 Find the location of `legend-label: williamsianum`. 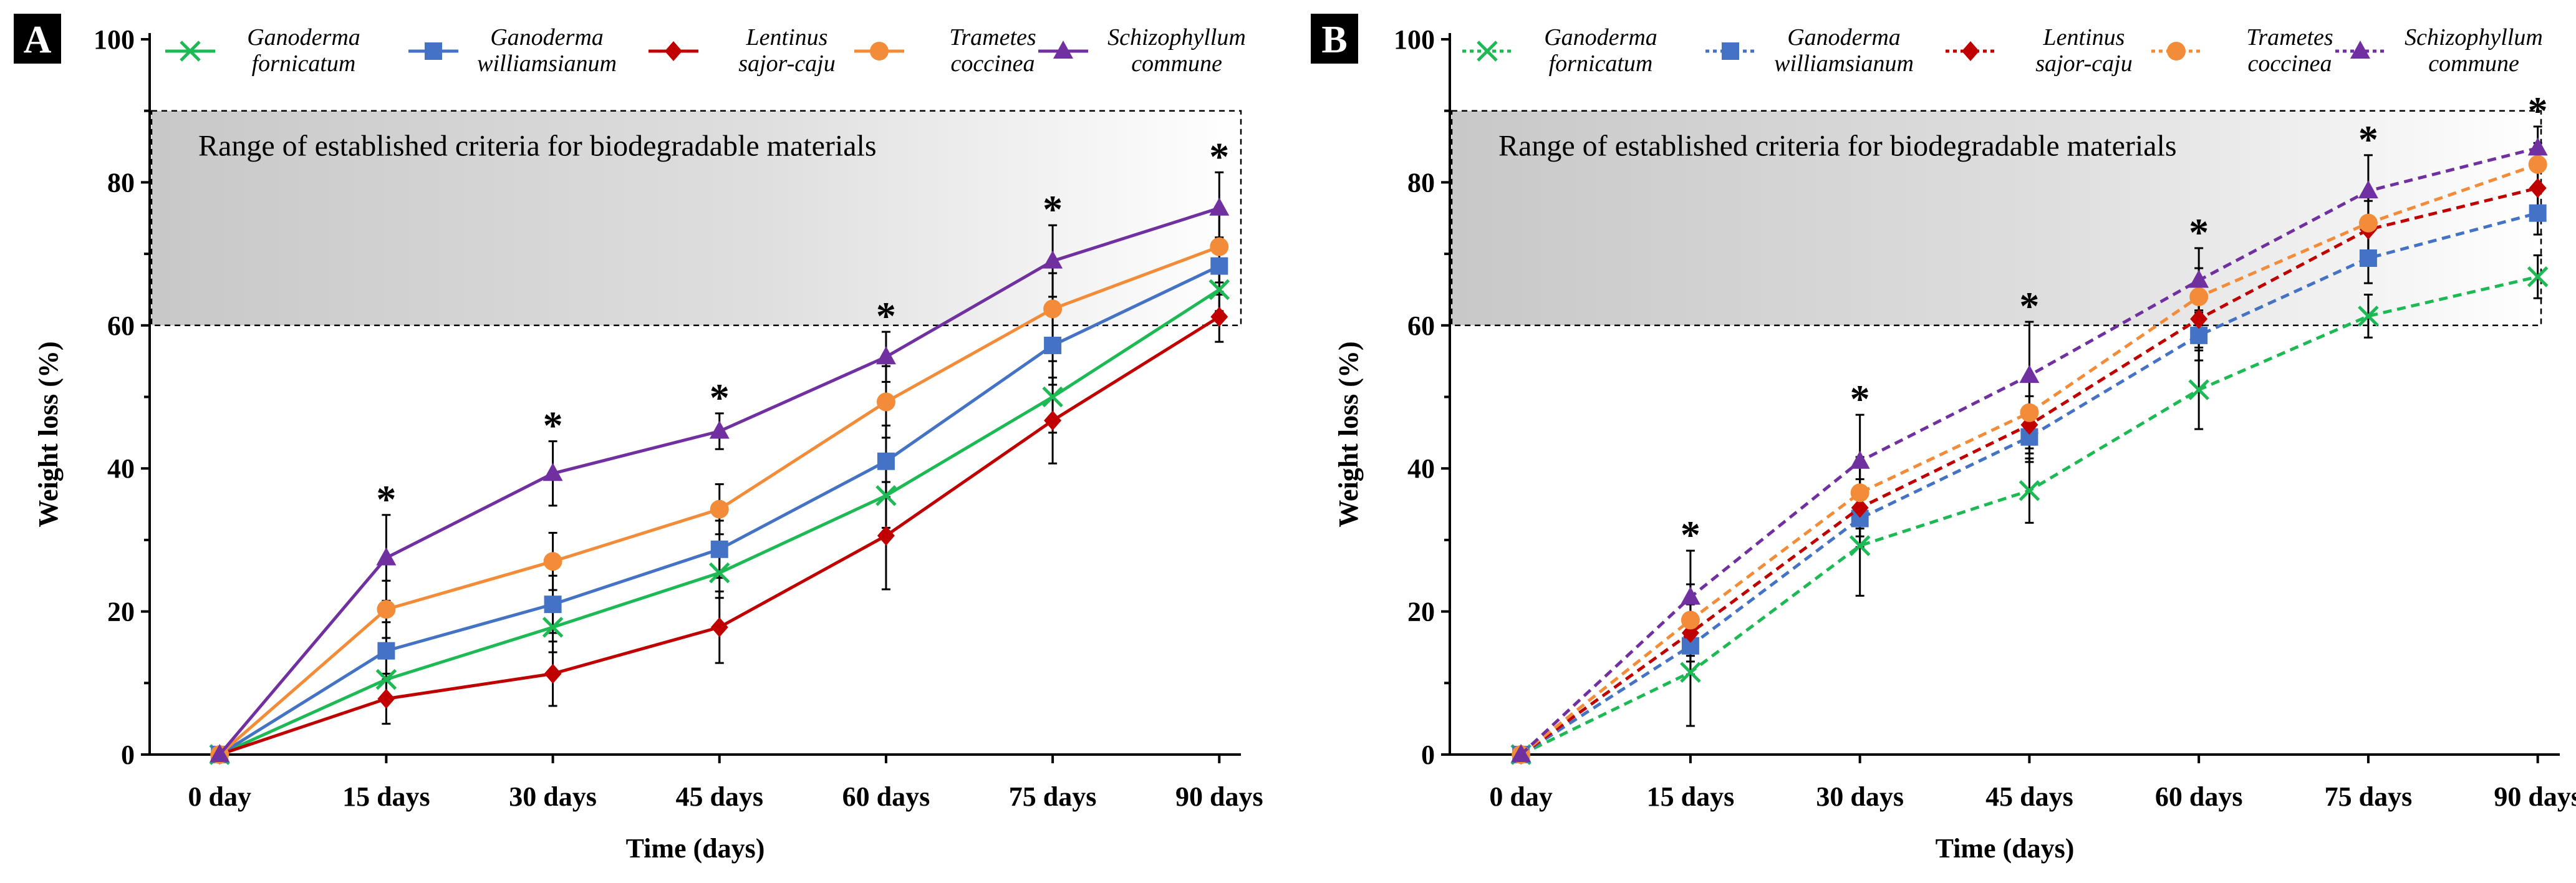

legend-label: williamsianum is located at coordinates (547, 64).